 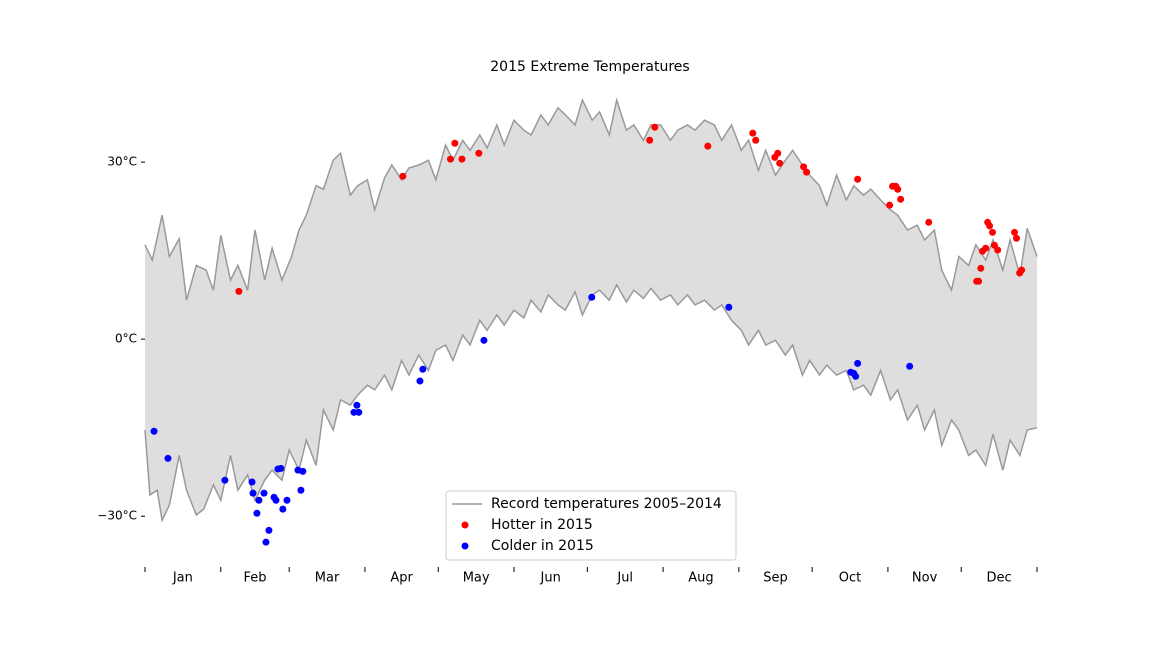 What do you see at coordinates (117, 516) in the screenshot?
I see `y-tick-label: −30°C` at bounding box center [117, 516].